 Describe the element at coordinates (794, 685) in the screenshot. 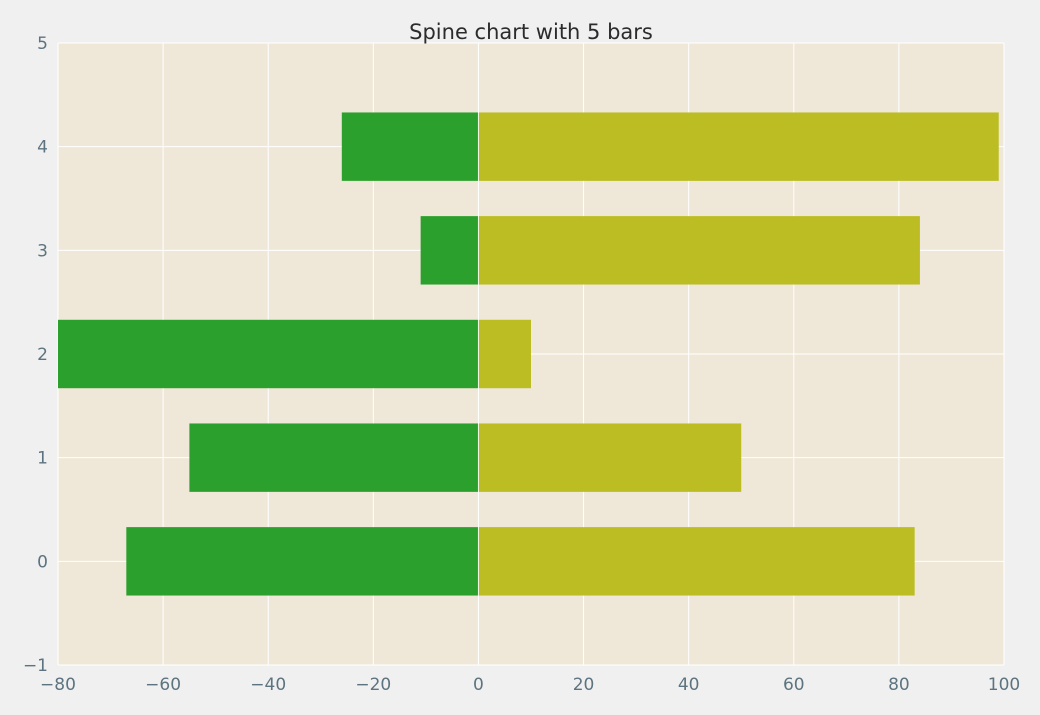

I see `x-tick-label: 60` at that location.